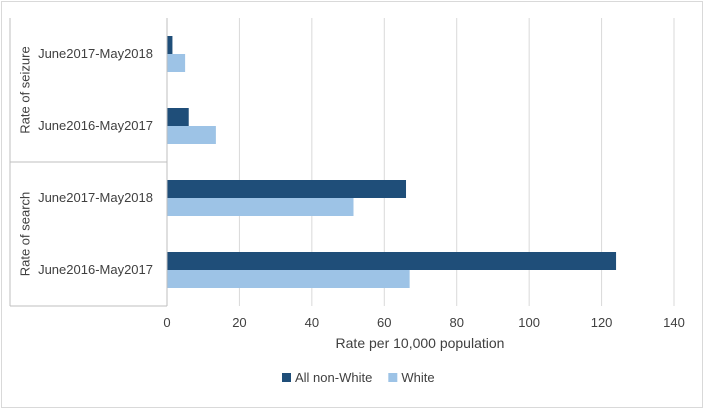  I want to click on legend: All non-White White, so click(358, 377).